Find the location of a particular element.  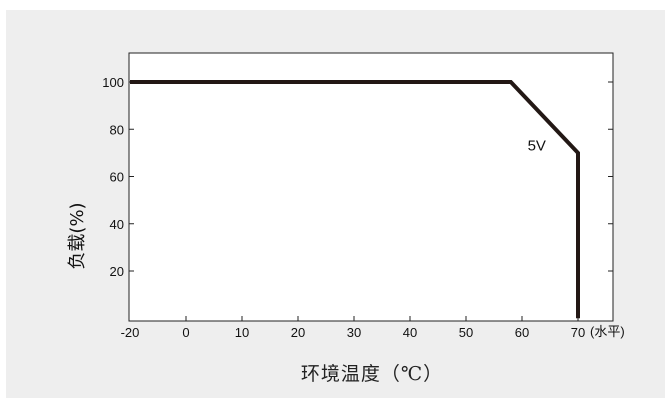

x-tick-label: 0 is located at coordinates (185, 332).